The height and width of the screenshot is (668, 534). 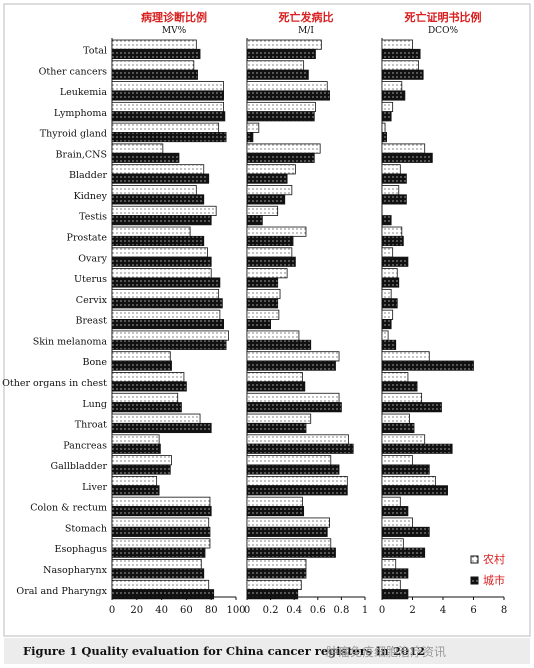 What do you see at coordinates (306, 17) in the screenshot?
I see `panel-title: 死亡发病比` at bounding box center [306, 17].